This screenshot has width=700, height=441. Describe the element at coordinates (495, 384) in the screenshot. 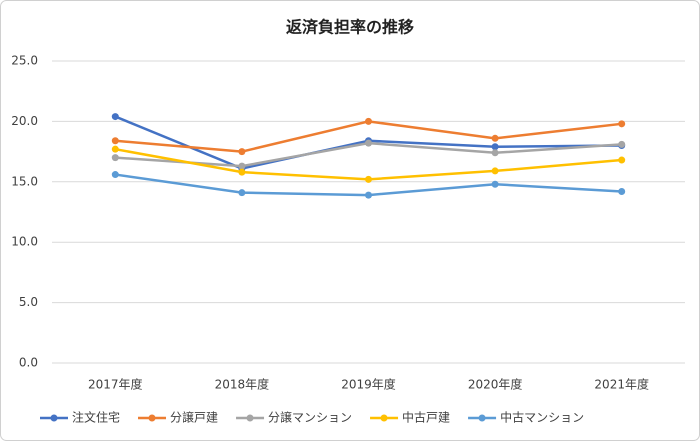

I see `x-tick-label: 2020年度` at that location.